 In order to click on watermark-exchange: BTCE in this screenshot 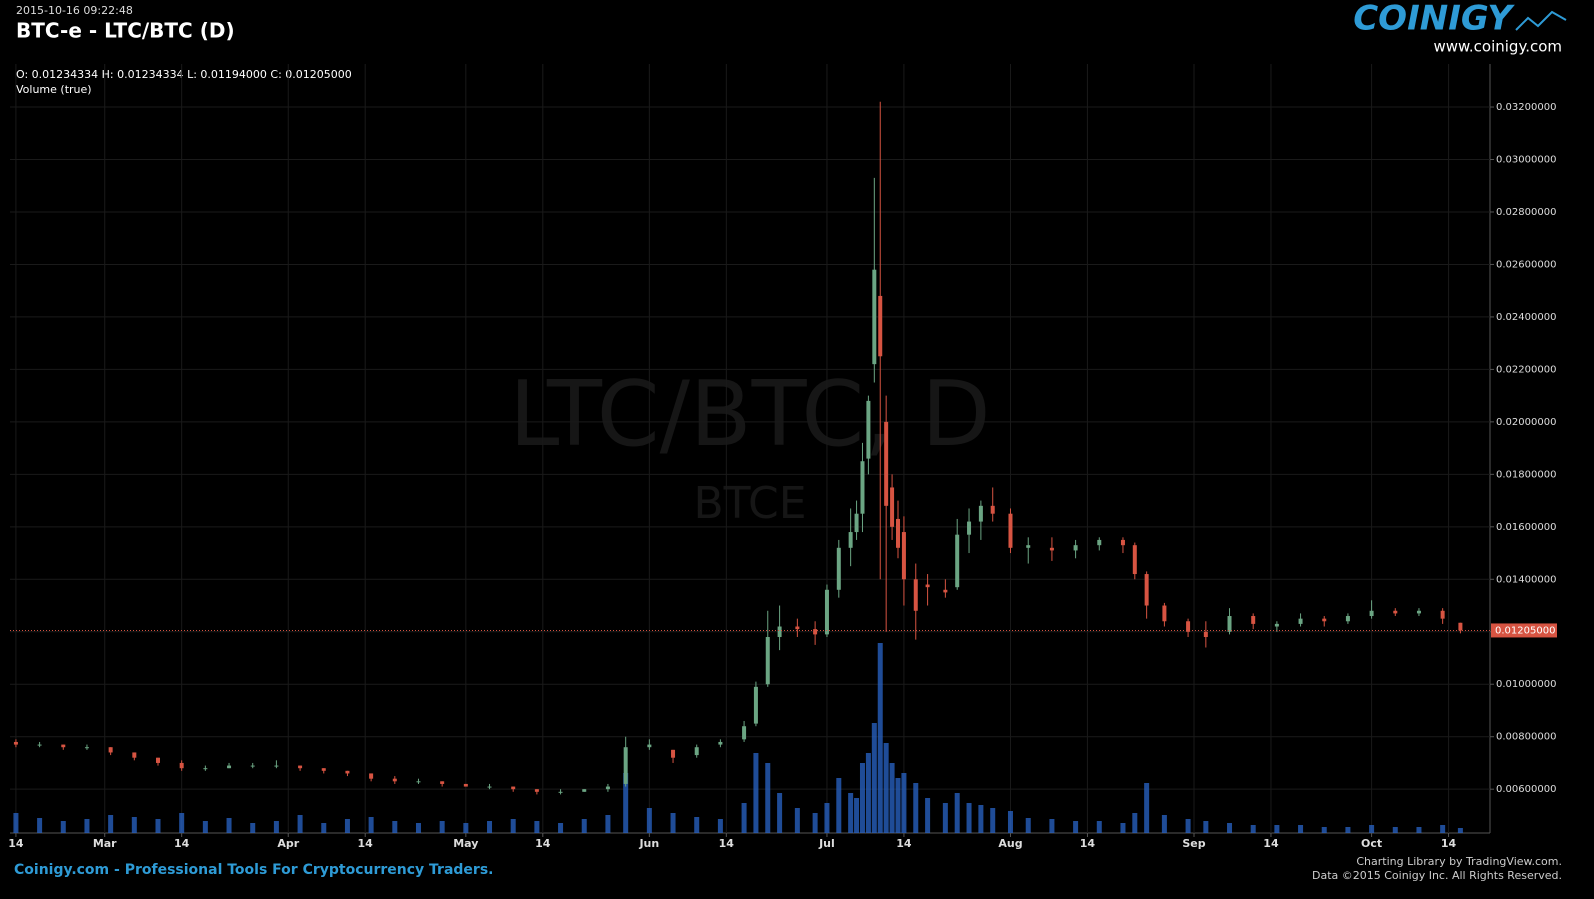, I will do `click(749, 503)`.